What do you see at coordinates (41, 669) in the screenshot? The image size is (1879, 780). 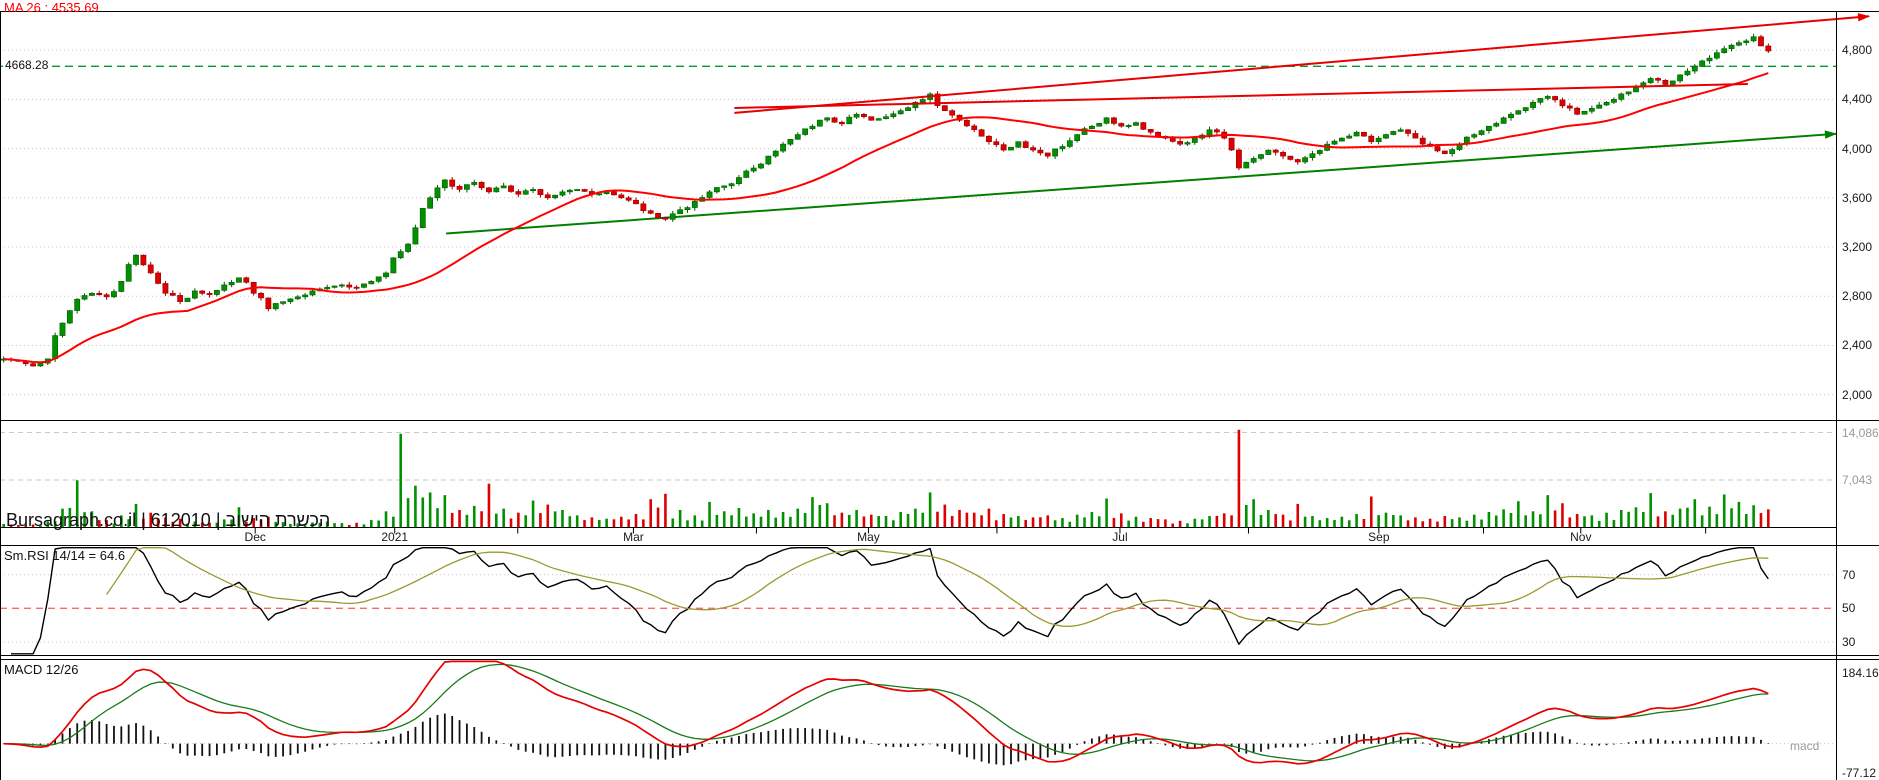 I see `macd-indicator-label: MACD 12/26` at bounding box center [41, 669].